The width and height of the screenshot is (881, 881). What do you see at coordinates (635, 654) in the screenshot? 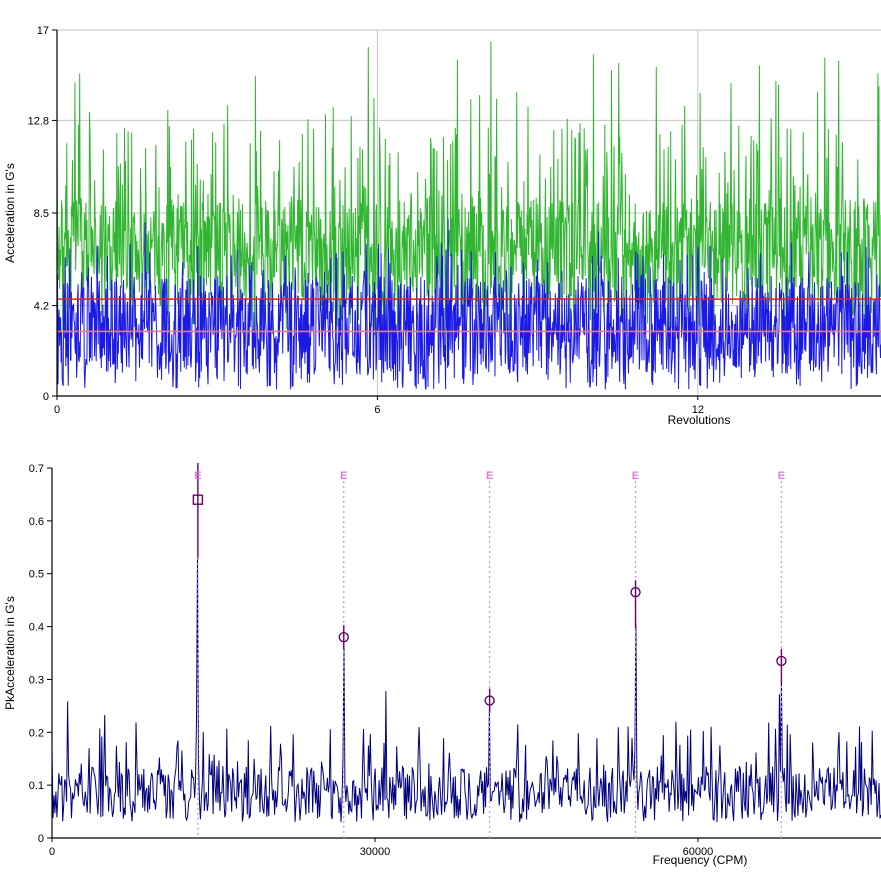
I see `fault-marker-E-4: E` at bounding box center [635, 654].